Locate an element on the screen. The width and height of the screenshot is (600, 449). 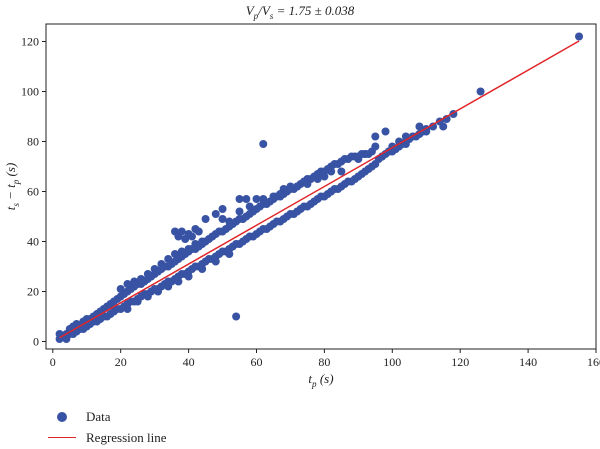
y-tick-label: 40 is located at coordinates (33, 242).